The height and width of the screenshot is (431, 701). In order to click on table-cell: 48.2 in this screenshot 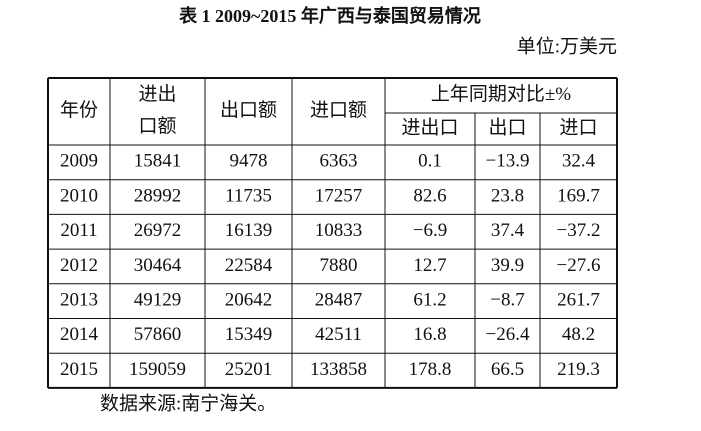, I will do `click(578, 334)`.